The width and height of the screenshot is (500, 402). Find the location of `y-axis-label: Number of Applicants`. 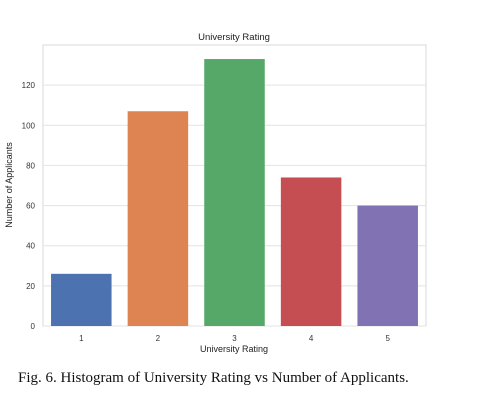

y-axis-label: Number of Applicants is located at coordinates (9, 185).